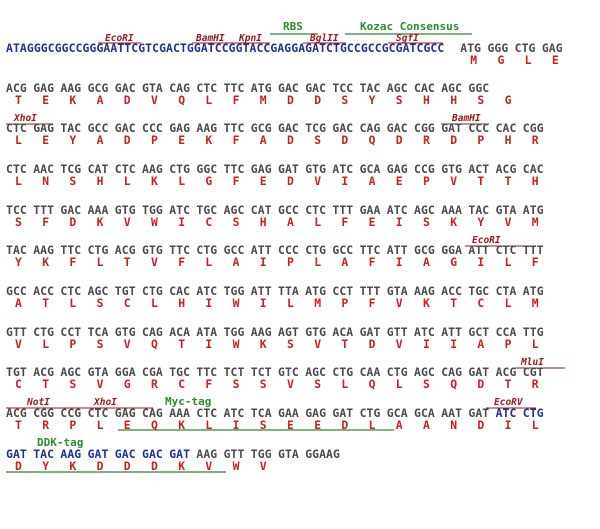  I want to click on codon: TGG, so click(234, 291).